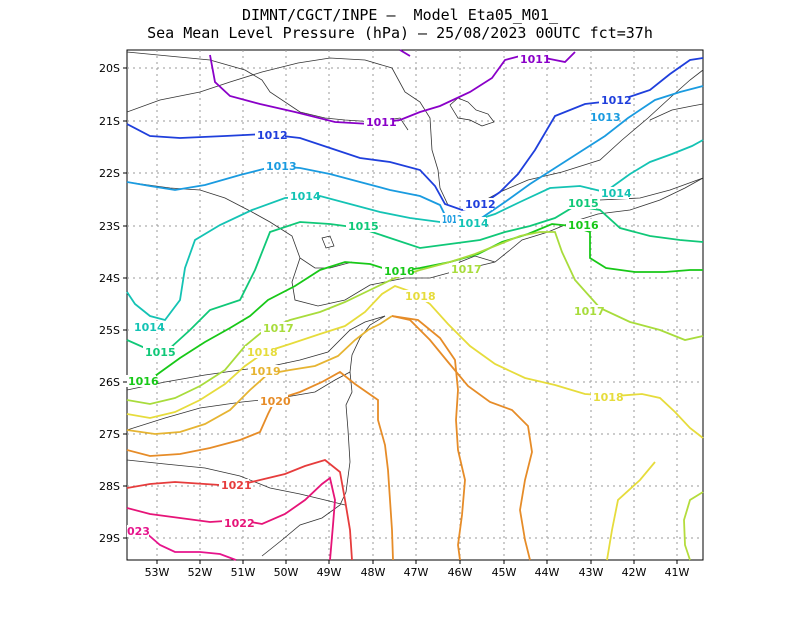  I want to click on lon-label: 44W, so click(547, 572).